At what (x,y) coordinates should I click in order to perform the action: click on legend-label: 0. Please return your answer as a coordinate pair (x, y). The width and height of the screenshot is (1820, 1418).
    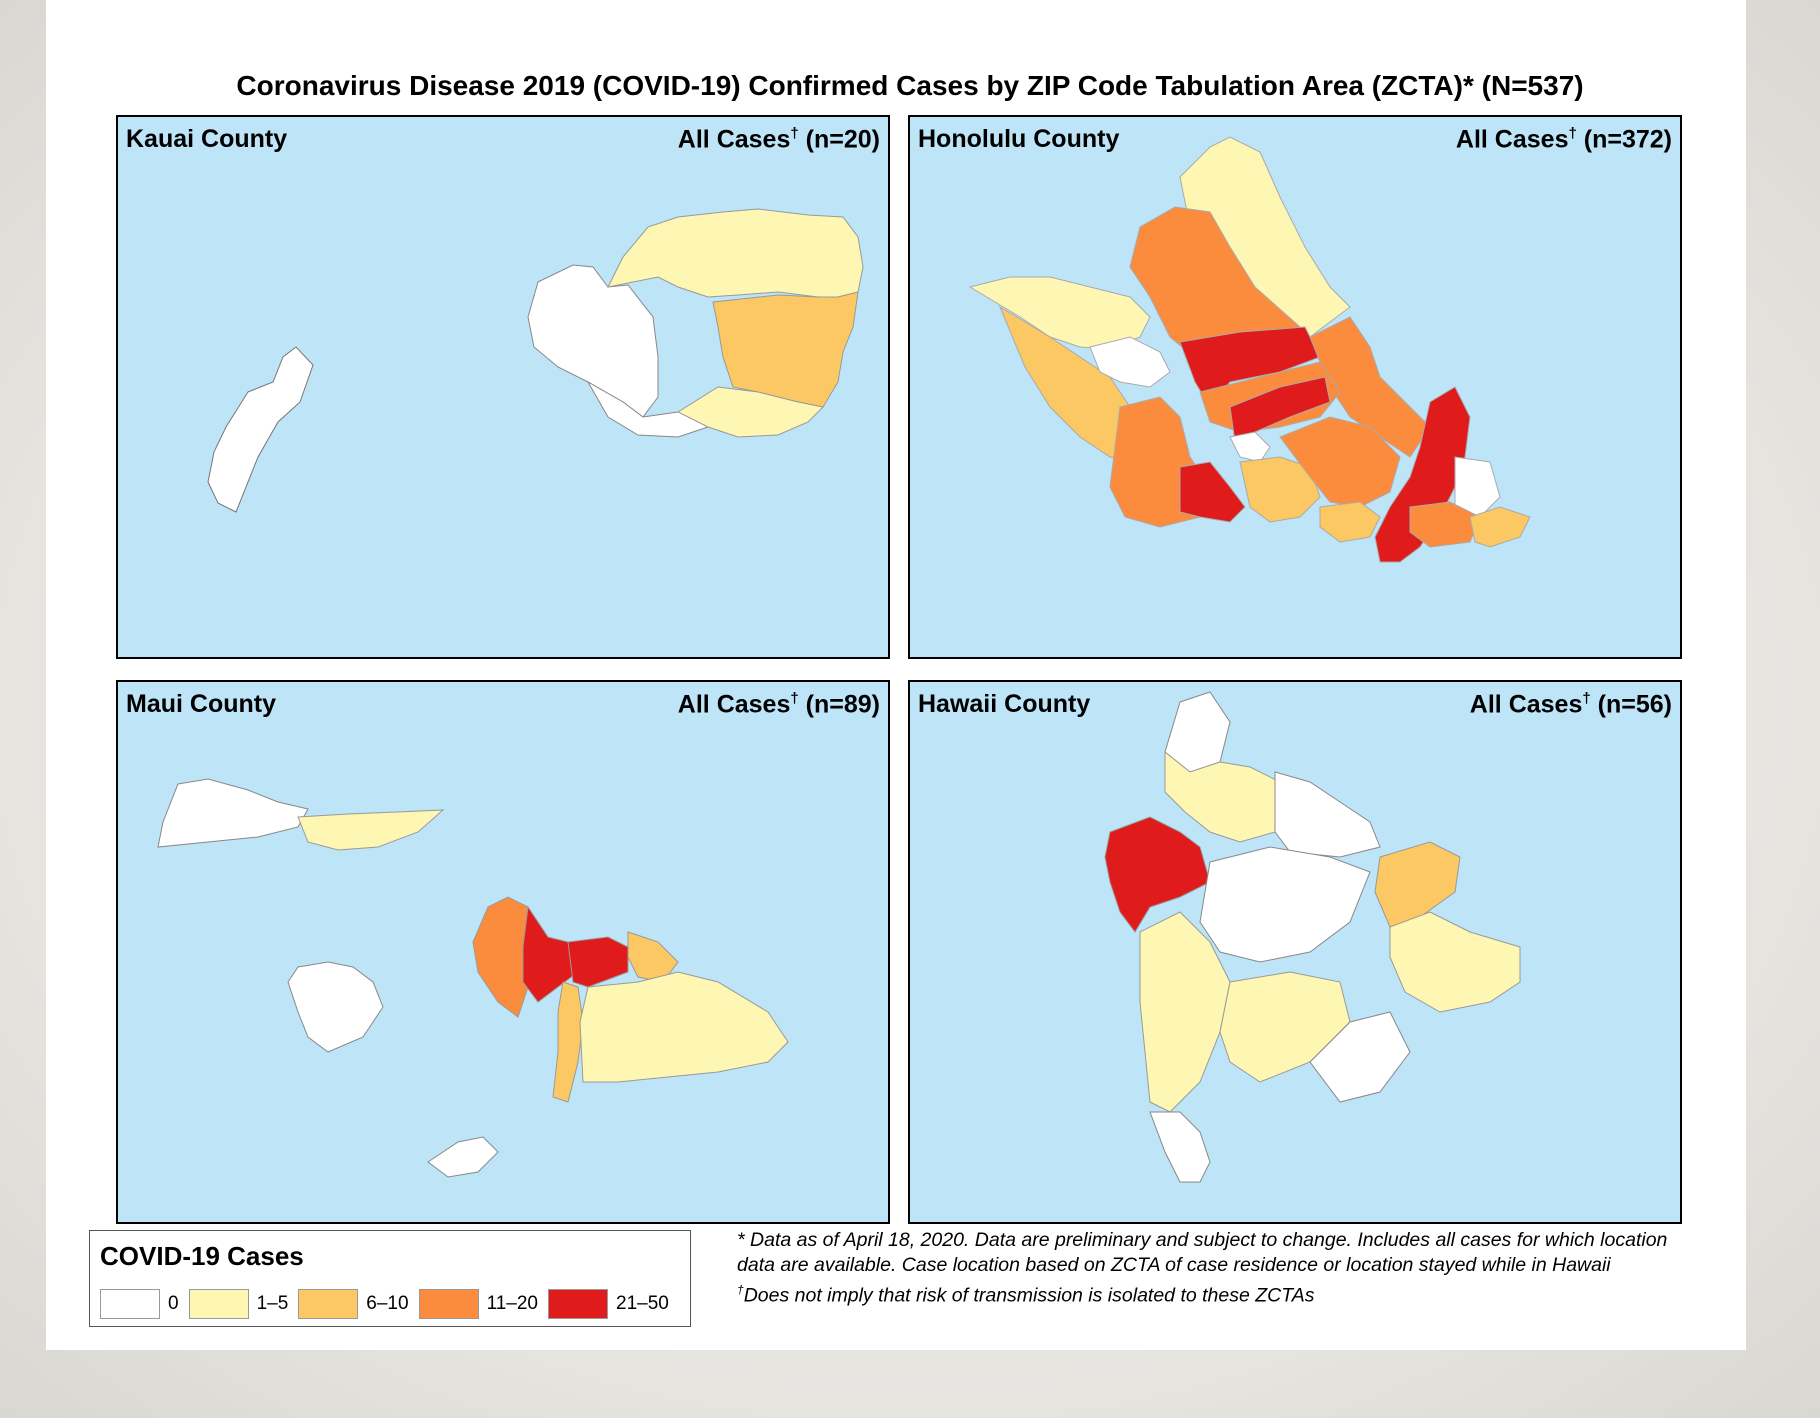
    Looking at the image, I should click on (173, 1303).